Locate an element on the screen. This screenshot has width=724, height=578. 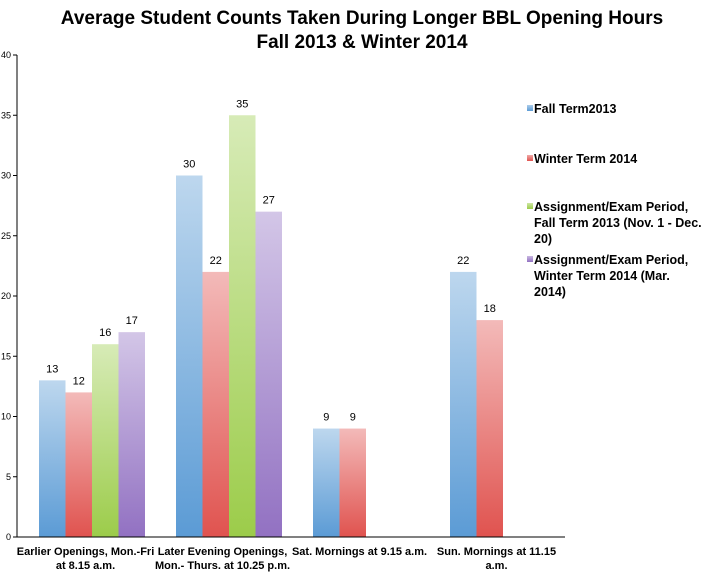
x-category-label: Mon.- Thurs. at 10.25 p.m. is located at coordinates (222, 566).